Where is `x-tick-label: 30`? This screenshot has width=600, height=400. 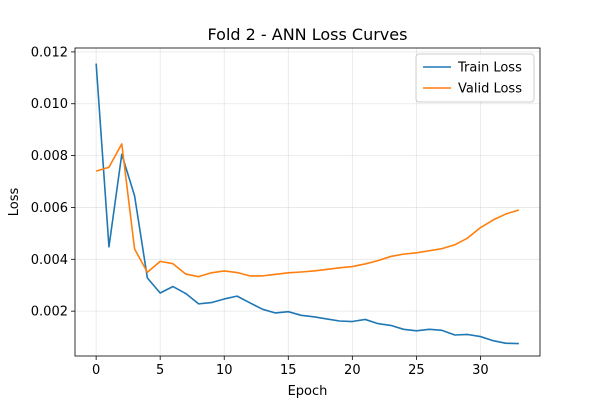 x-tick-label: 30 is located at coordinates (480, 370).